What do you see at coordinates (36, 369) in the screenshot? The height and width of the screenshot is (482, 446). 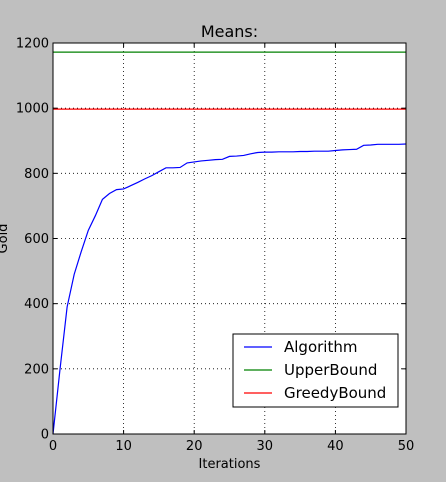 I see `y-tick-label: 200` at bounding box center [36, 369].